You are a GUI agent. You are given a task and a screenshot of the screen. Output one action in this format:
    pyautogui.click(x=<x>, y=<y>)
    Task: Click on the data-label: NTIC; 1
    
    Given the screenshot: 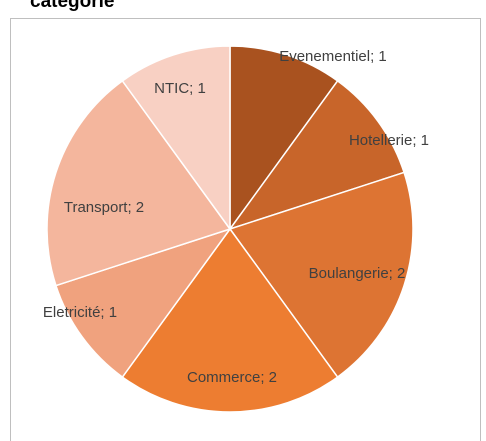 What is the action you would take?
    pyautogui.click(x=180, y=88)
    